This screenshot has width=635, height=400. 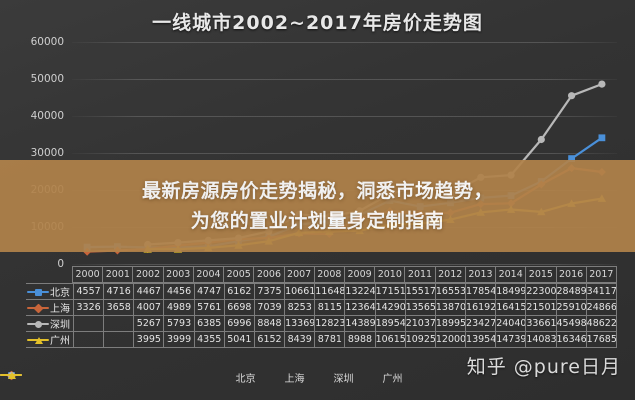 What do you see at coordinates (571, 339) in the screenshot?
I see `table-cell: 16346` at bounding box center [571, 339].